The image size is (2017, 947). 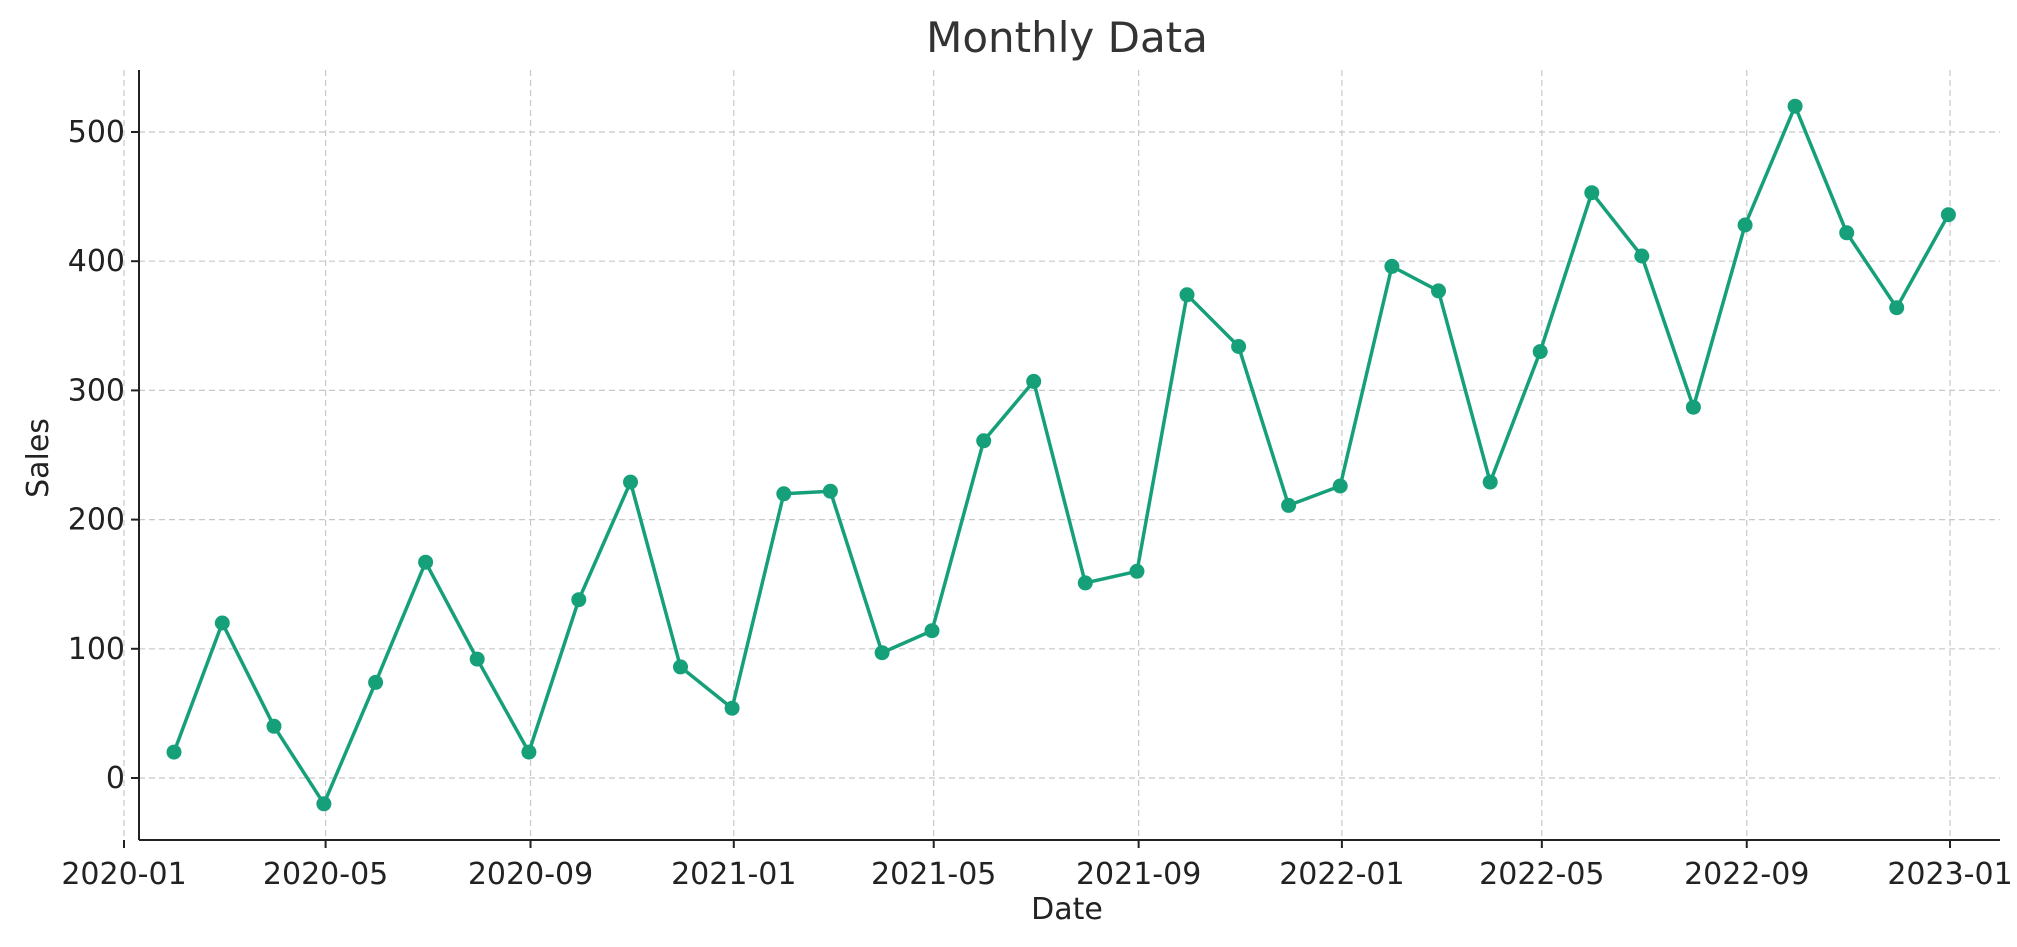 What do you see at coordinates (933, 874) in the screenshot?
I see `x-tick-label: 2021-05` at bounding box center [933, 874].